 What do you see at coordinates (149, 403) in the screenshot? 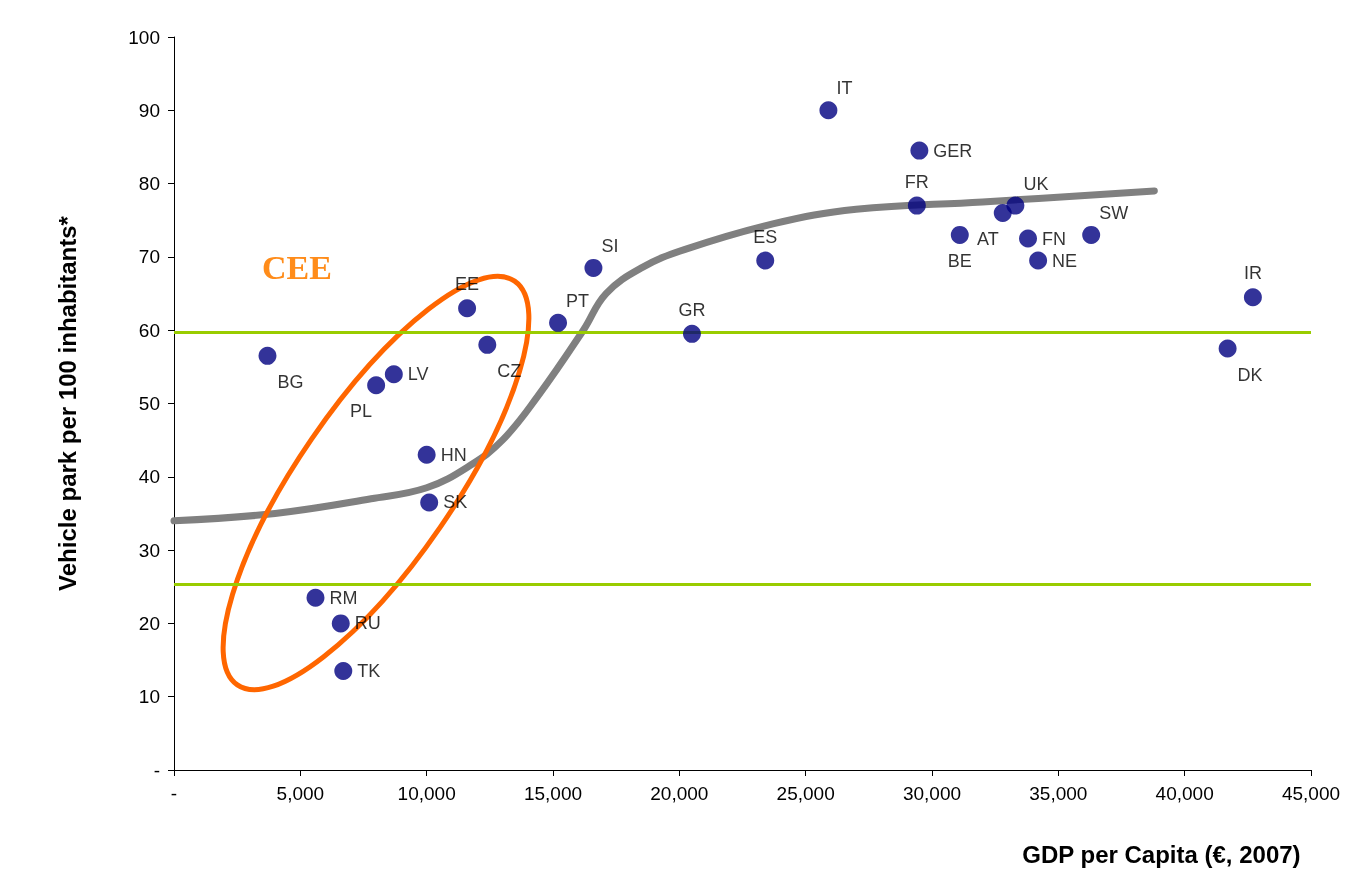
I see `y-tick-label: 50` at bounding box center [149, 403].